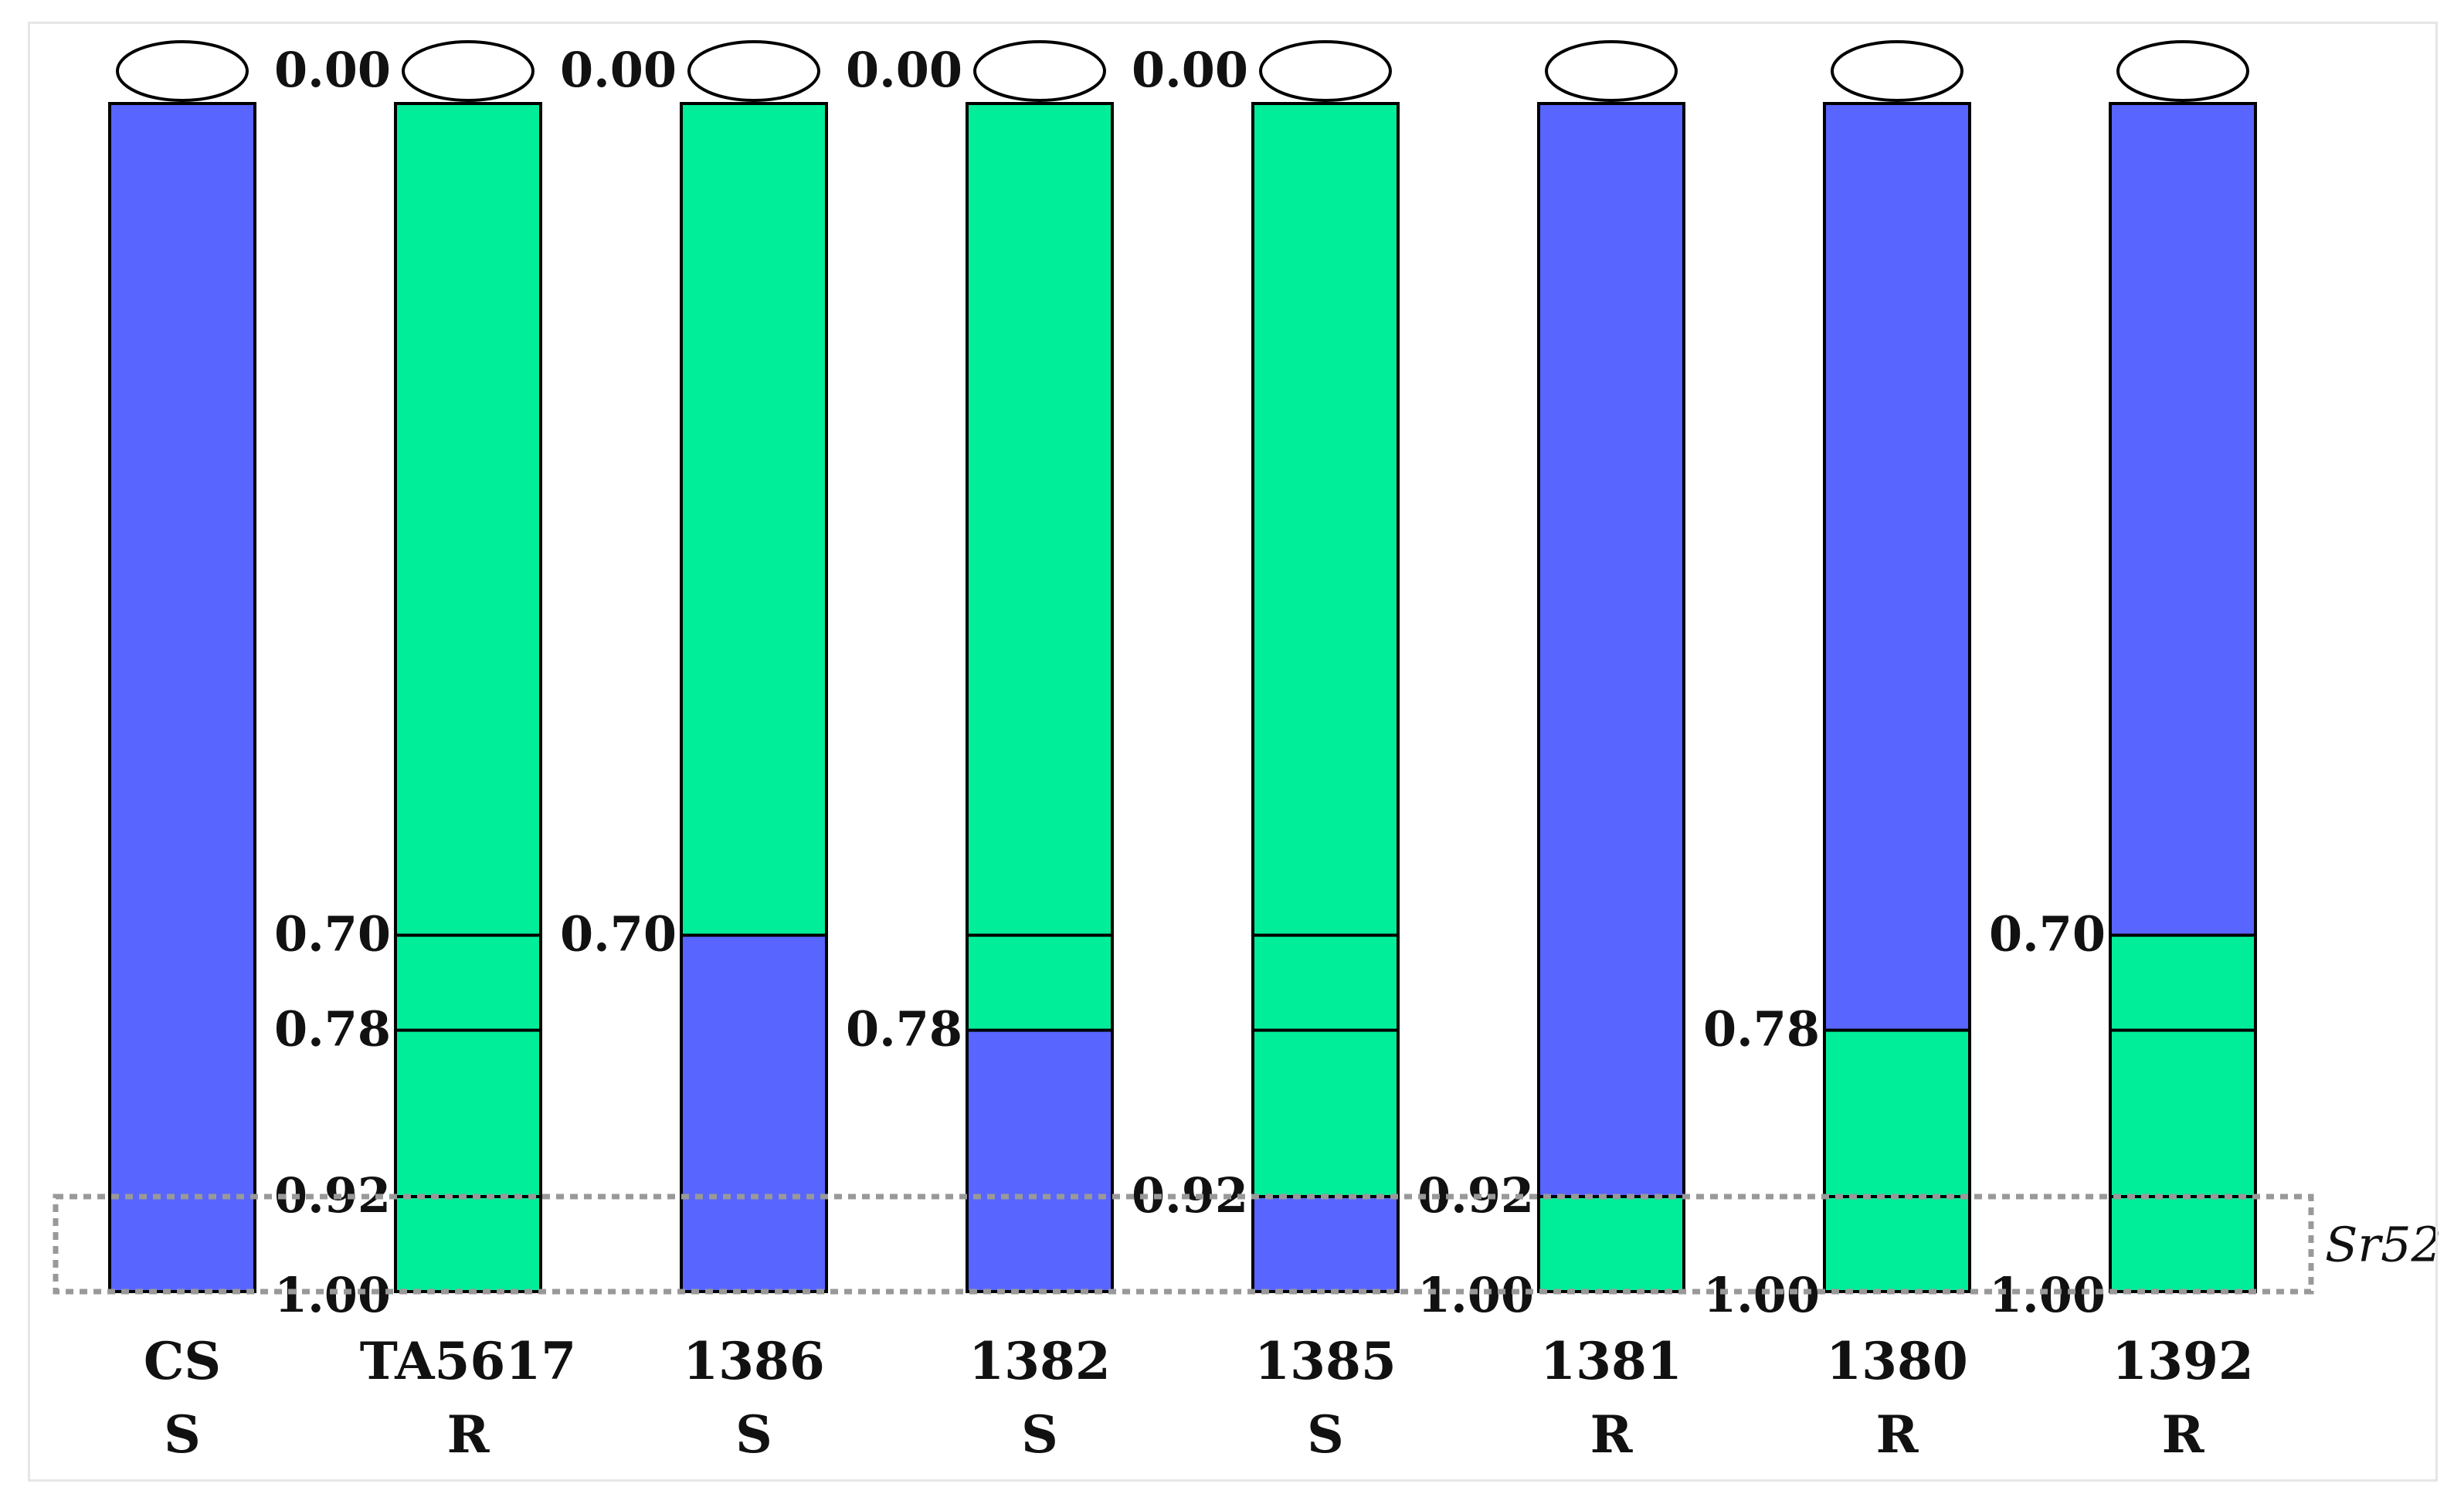 The image size is (2464, 1511). I want to click on chromosome-1386: 0.00 0.70 1386 S, so click(694, 752).